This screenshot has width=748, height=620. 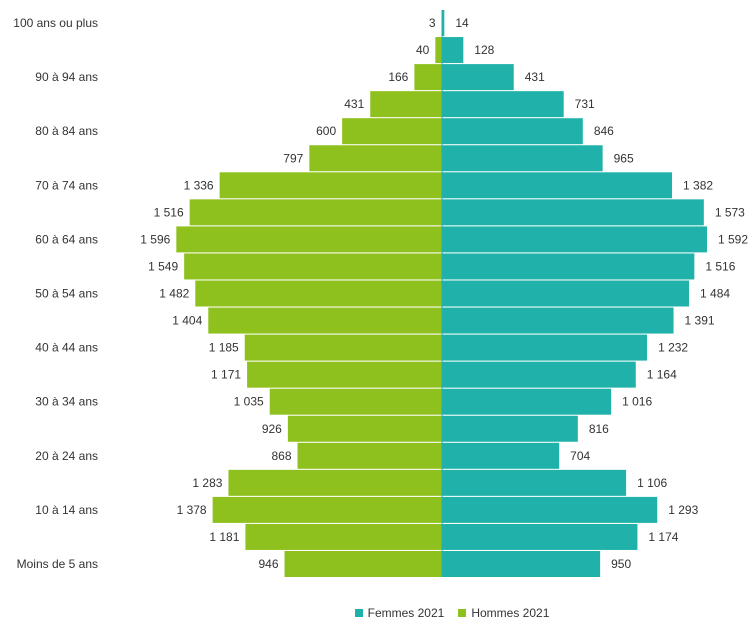 What do you see at coordinates (192, 510) in the screenshot?
I see `data-label-hommes: 1 378` at bounding box center [192, 510].